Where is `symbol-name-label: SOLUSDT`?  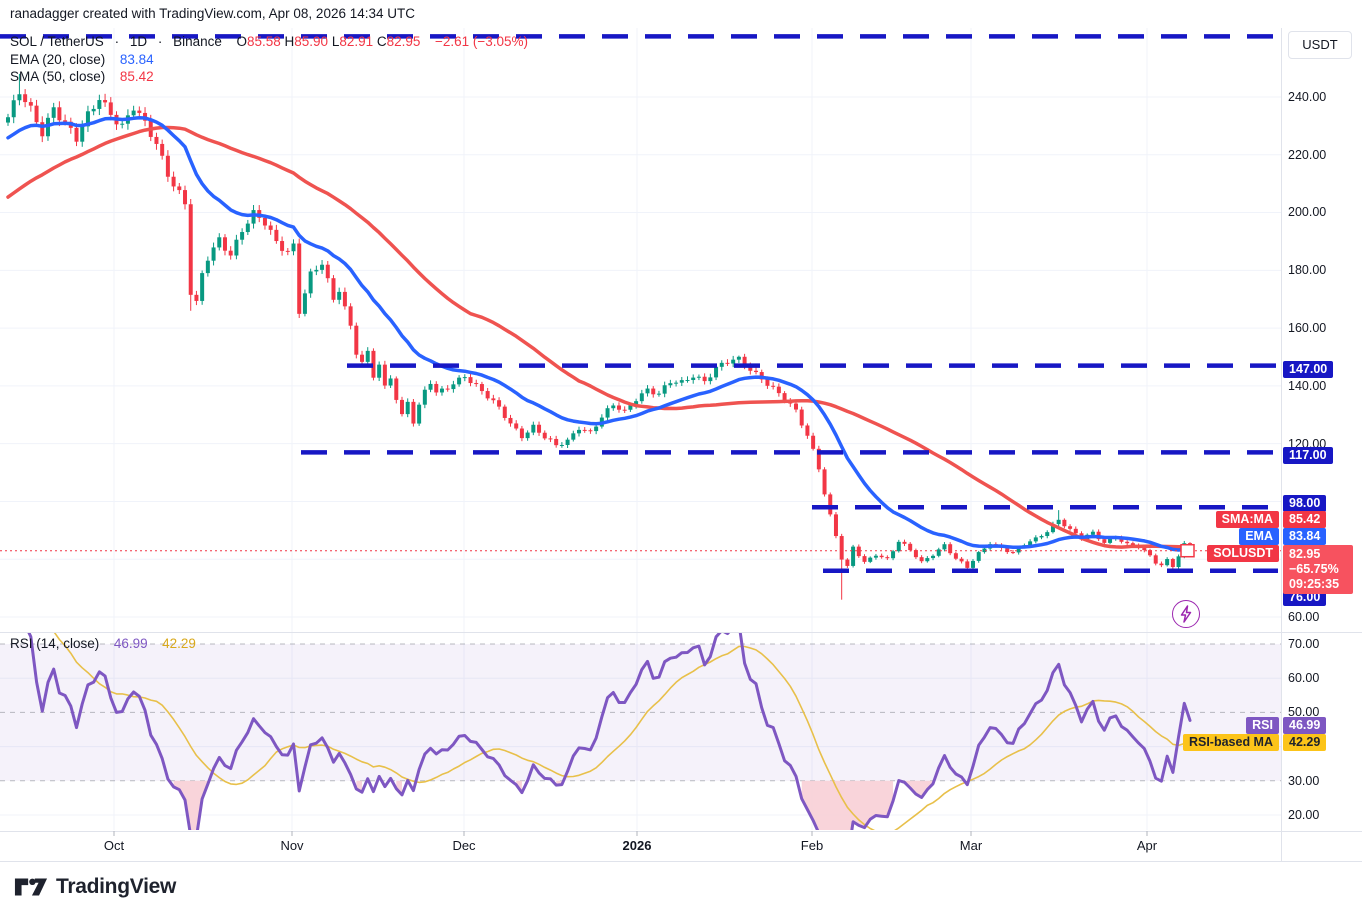 symbol-name-label: SOLUSDT is located at coordinates (1243, 553).